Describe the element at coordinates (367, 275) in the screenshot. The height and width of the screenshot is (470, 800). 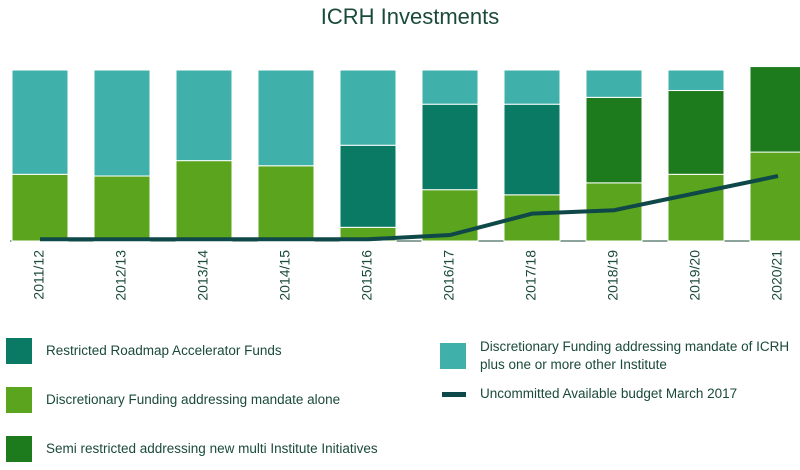
I see `x-tick-label: 2015/16` at that location.